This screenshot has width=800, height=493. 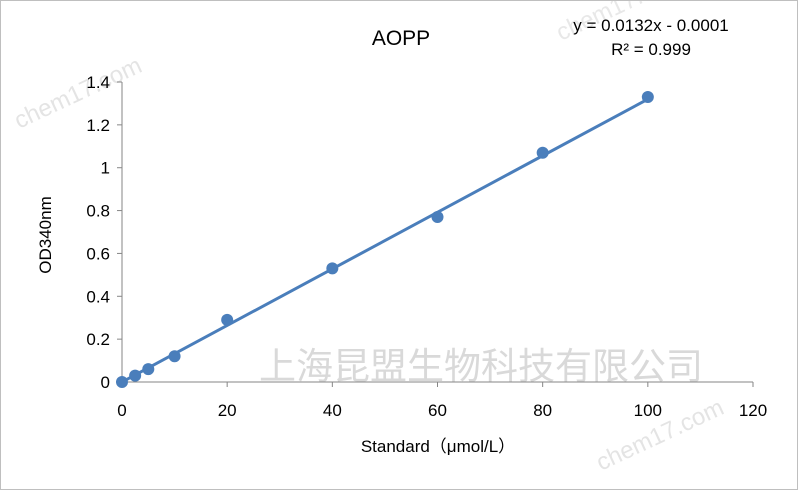 What do you see at coordinates (98, 339) in the screenshot?
I see `y-tick-label: 0.2` at bounding box center [98, 339].